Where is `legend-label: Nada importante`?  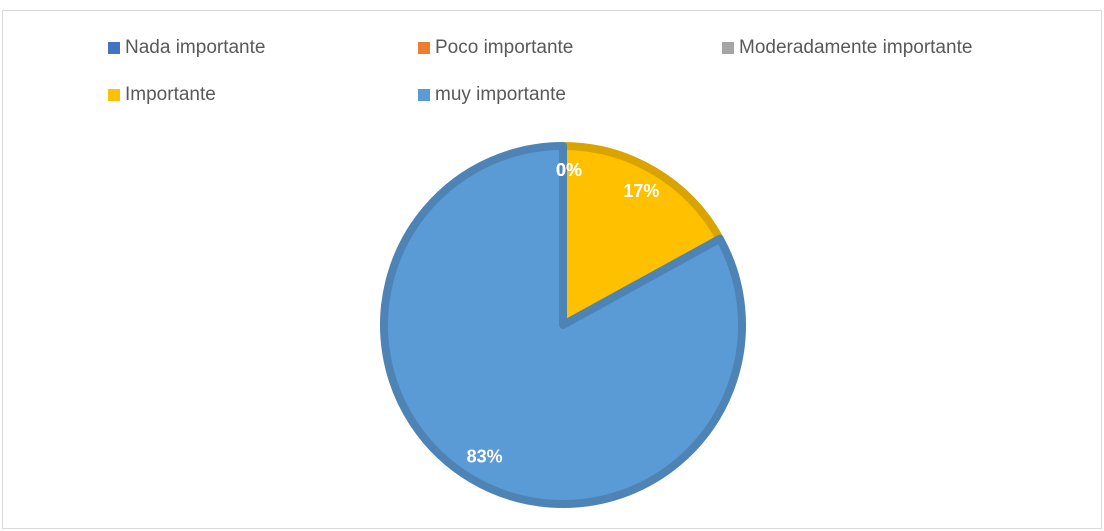
legend-label: Nada importante is located at coordinates (195, 47).